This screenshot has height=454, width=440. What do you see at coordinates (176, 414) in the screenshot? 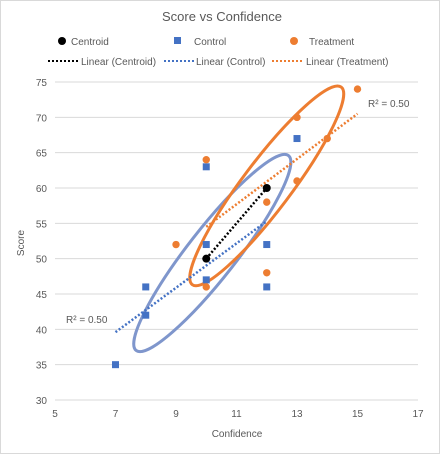
I see `x-tick-label: 9` at bounding box center [176, 414].